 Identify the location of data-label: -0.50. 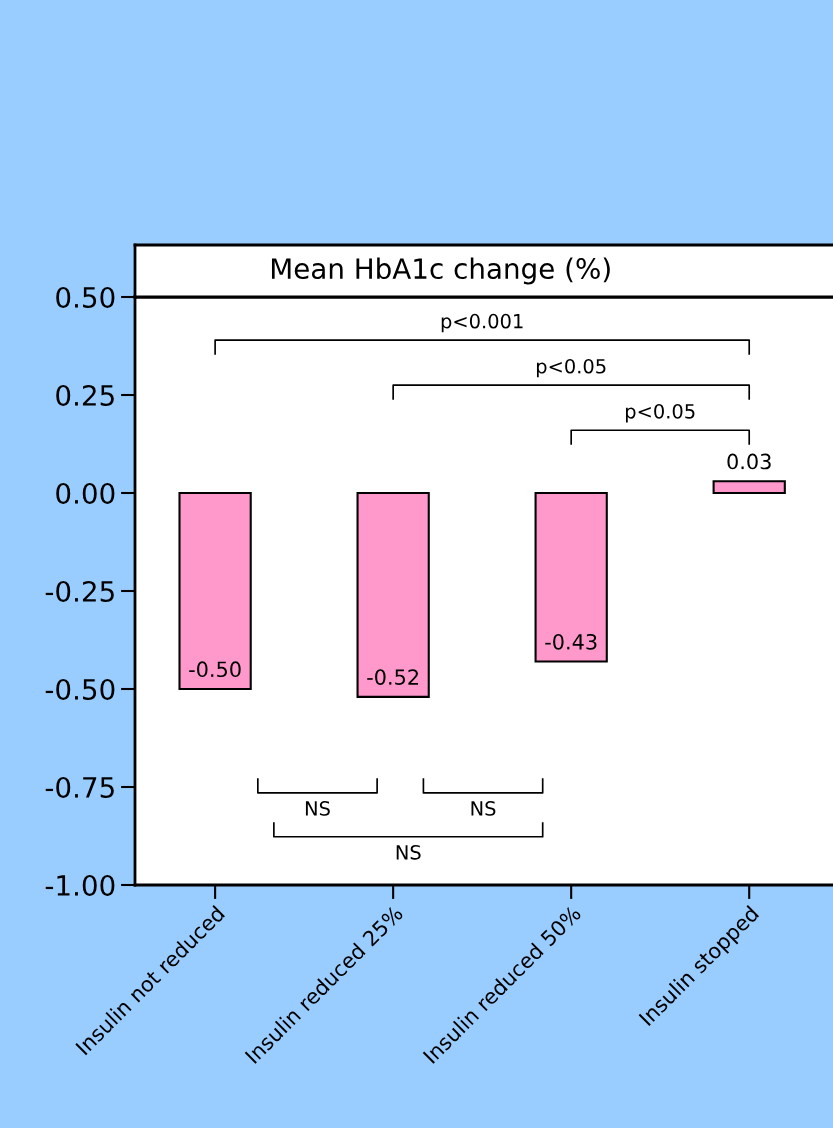
(215, 669).